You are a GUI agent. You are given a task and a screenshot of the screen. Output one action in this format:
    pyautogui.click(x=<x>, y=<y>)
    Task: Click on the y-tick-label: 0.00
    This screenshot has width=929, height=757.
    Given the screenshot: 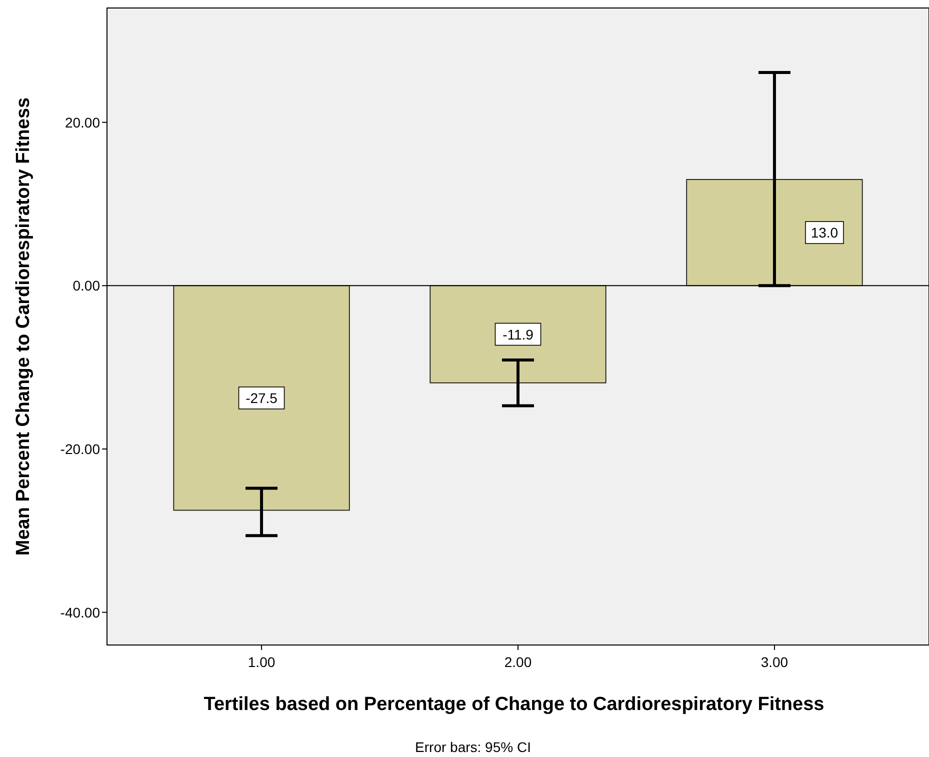 What is the action you would take?
    pyautogui.click(x=86, y=286)
    